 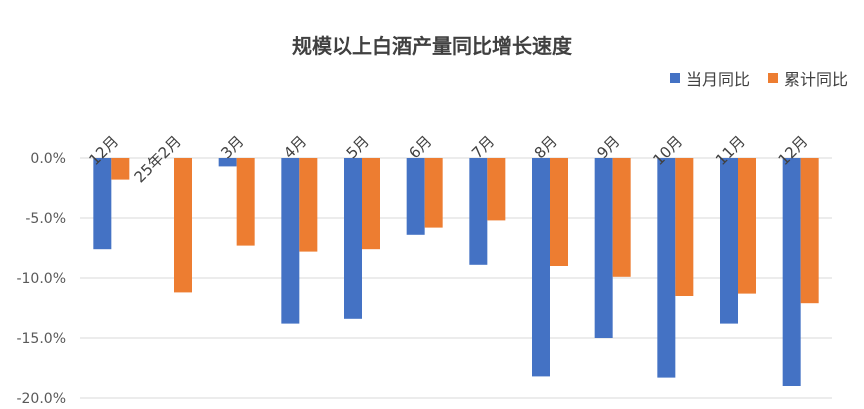 What do you see at coordinates (815, 79) in the screenshot?
I see `legend-label-cumulative: 累计同比` at bounding box center [815, 79].